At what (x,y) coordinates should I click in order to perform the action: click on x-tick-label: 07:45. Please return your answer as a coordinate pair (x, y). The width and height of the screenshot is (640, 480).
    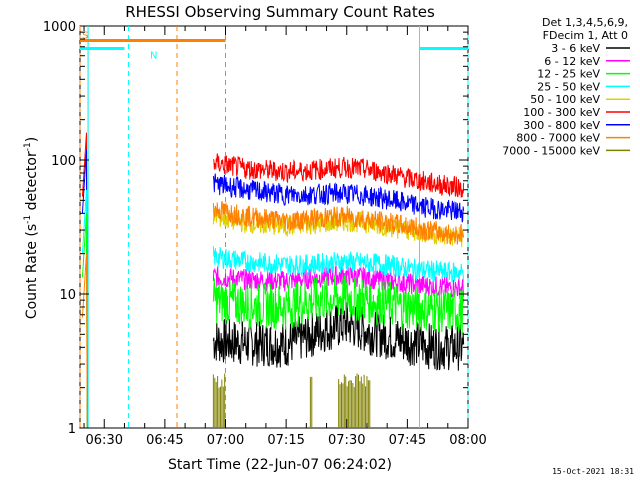
    Looking at the image, I should click on (407, 440).